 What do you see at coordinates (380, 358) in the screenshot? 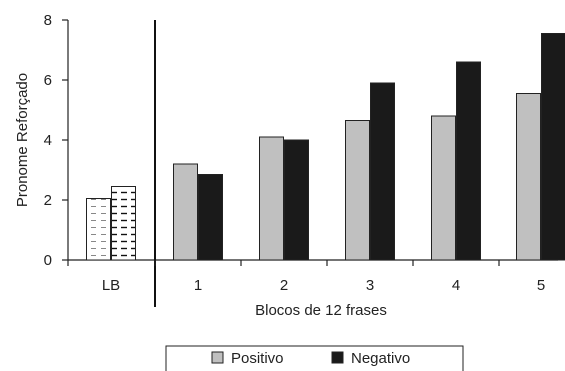
I see `legend-label-negativo: Negativo` at bounding box center [380, 358].